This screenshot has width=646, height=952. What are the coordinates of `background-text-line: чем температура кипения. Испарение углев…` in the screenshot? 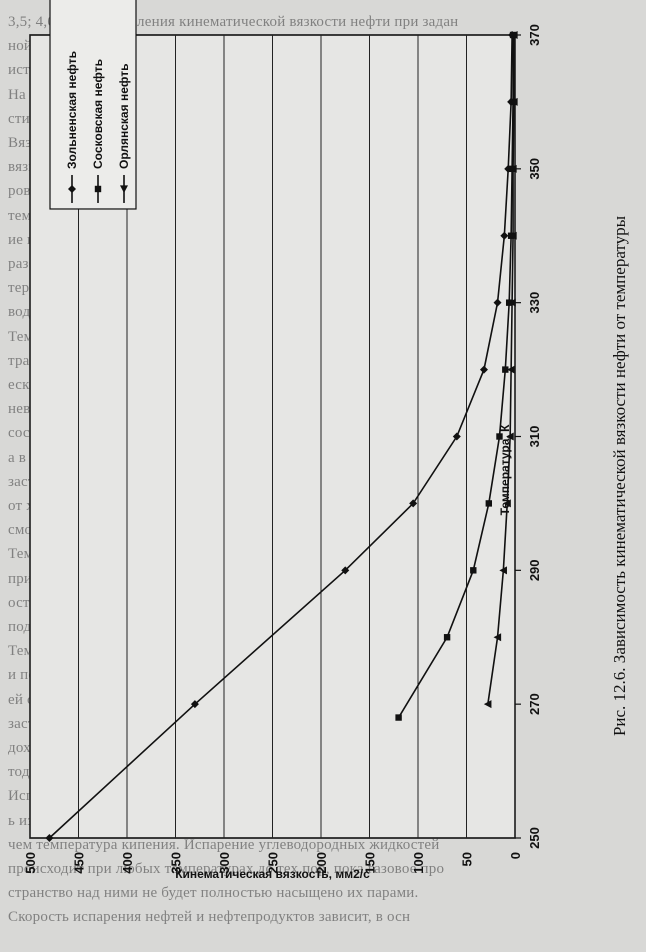 It's located at (224, 844).